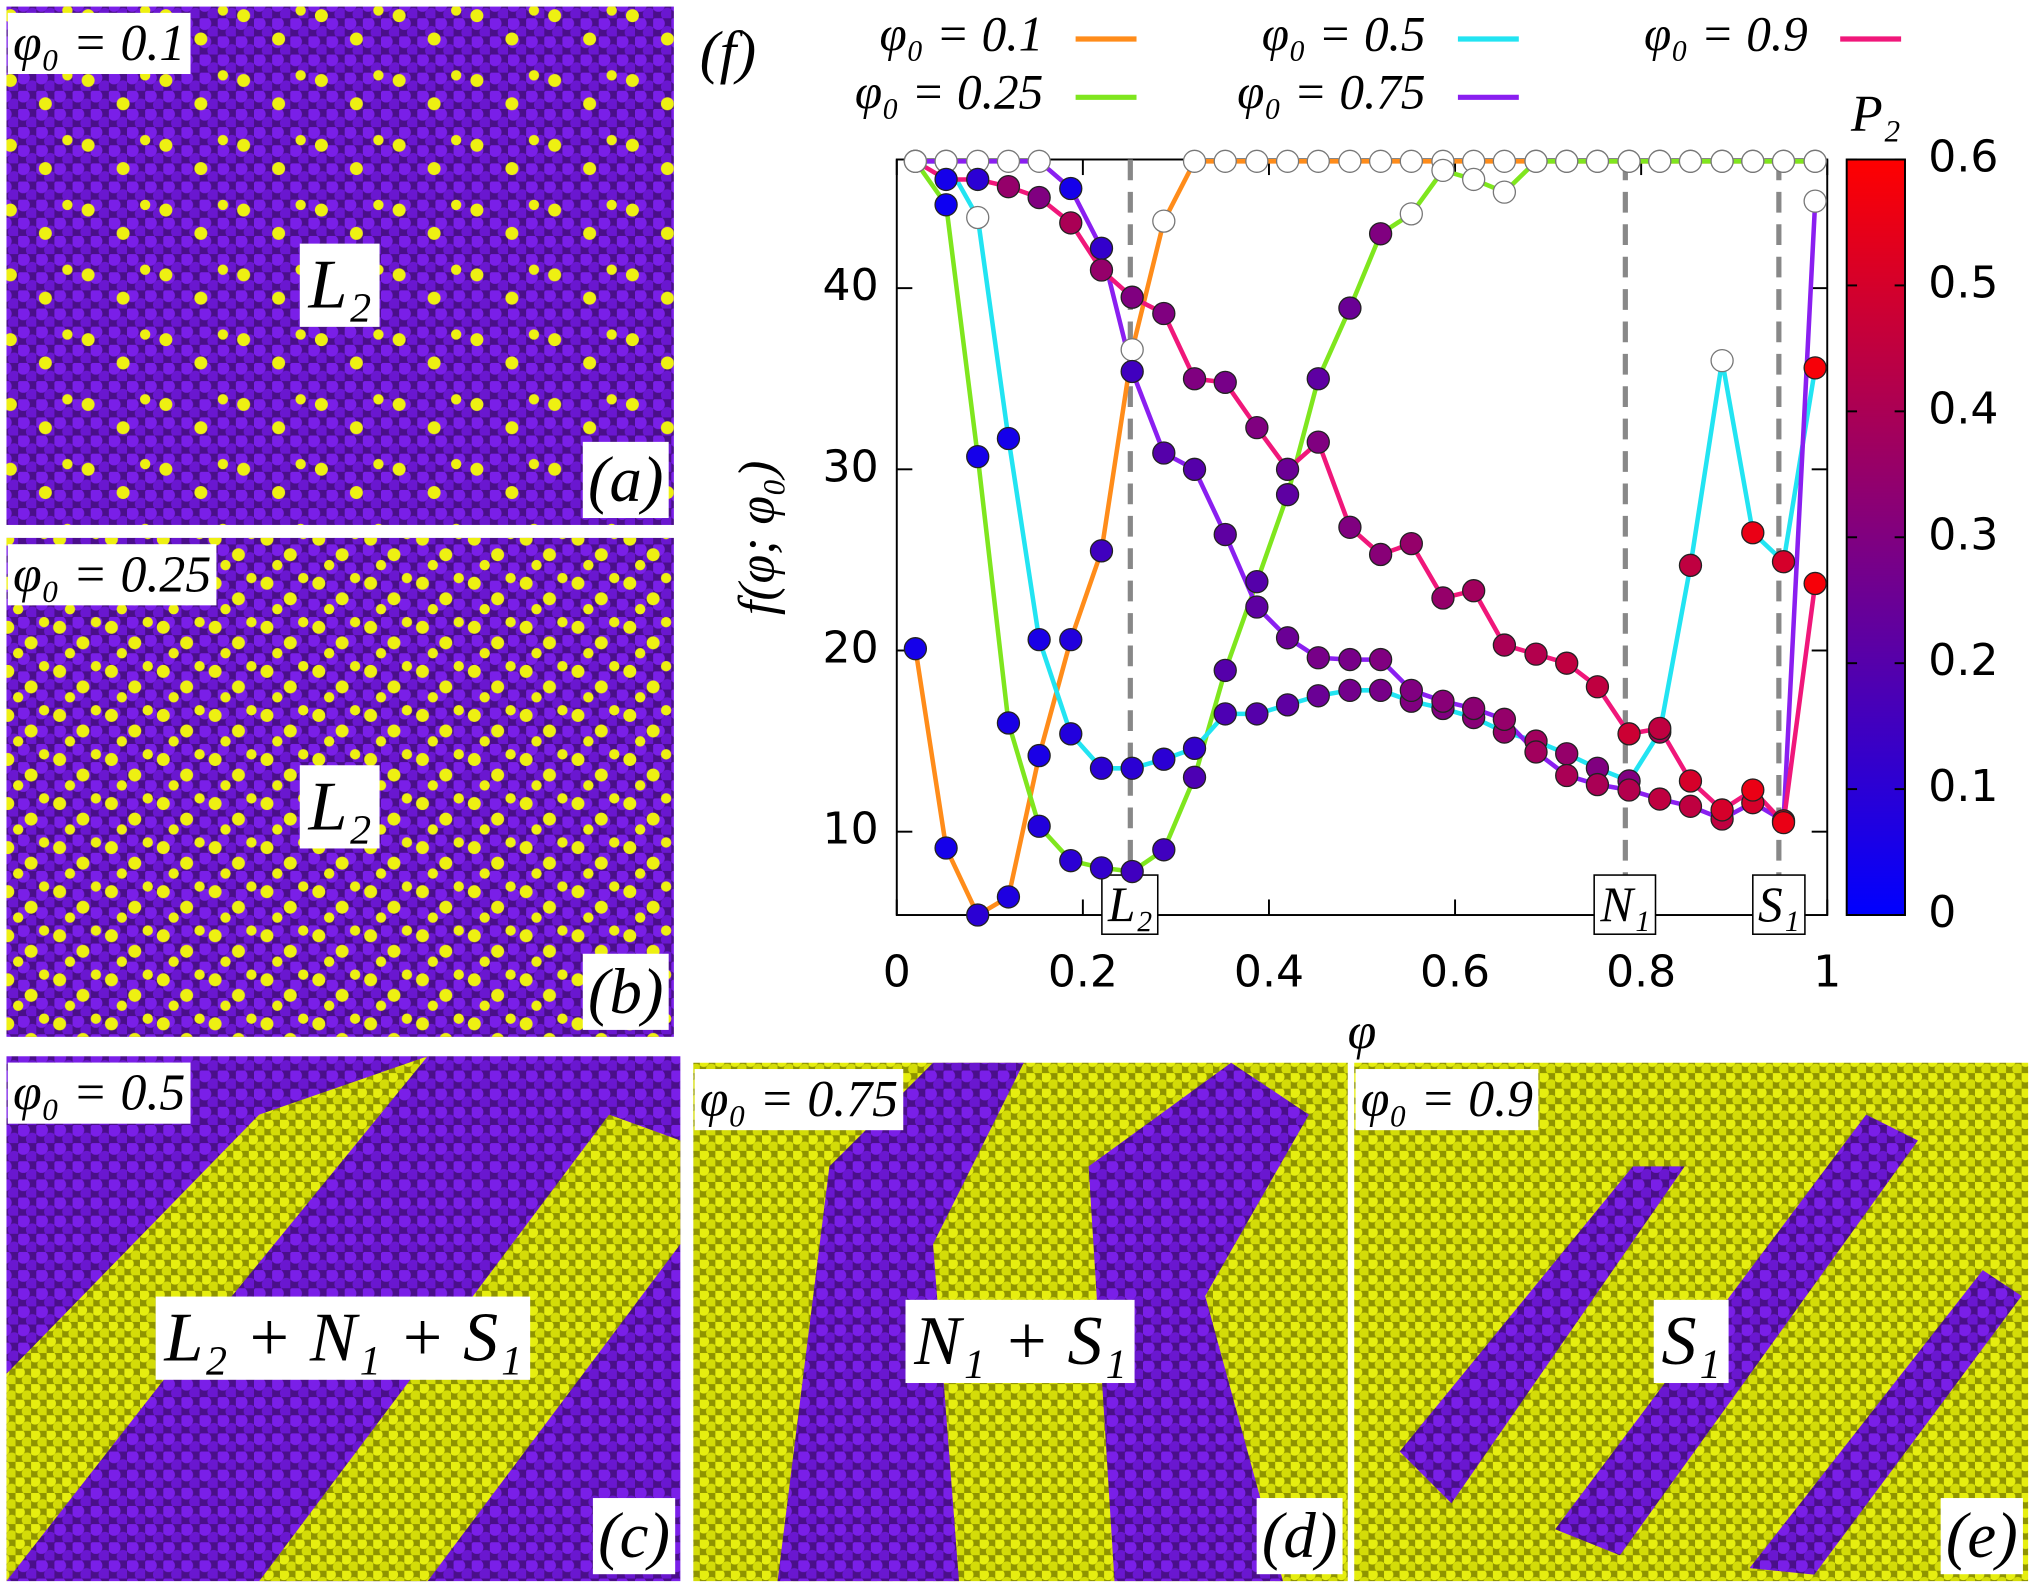  I want to click on panel-letter: (a), so click(626, 480).